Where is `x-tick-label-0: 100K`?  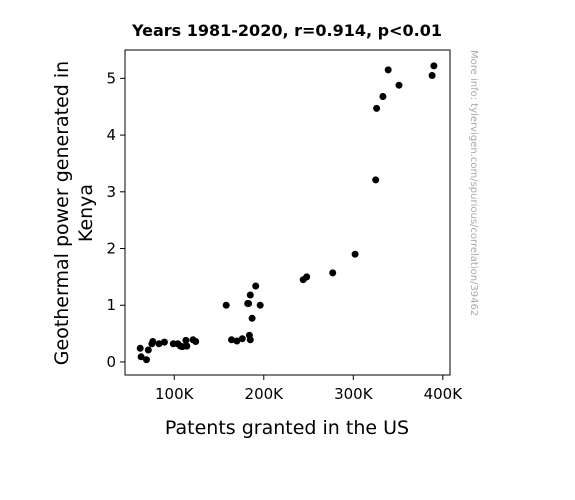 x-tick-label-0: 100K is located at coordinates (175, 394).